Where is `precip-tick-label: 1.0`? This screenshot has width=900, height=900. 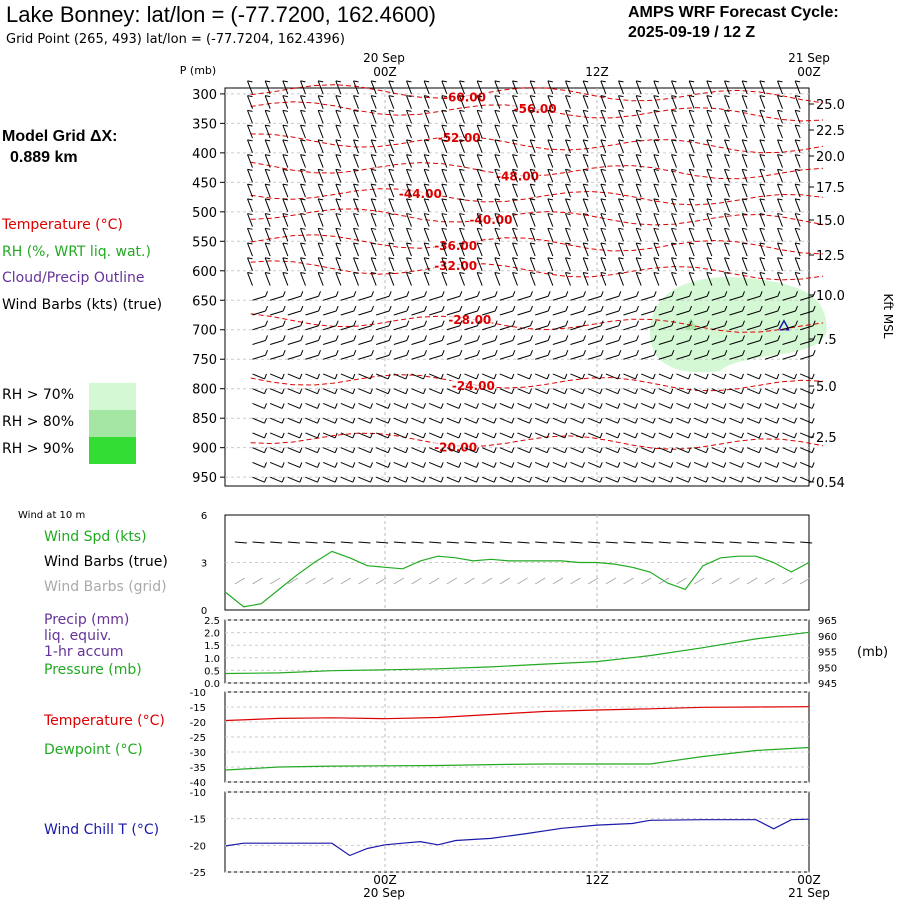
precip-tick-label: 1.0 is located at coordinates (212, 659).